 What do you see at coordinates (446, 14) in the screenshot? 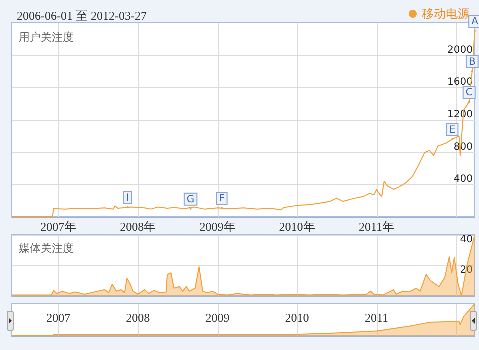
I see `legend-label: 移动电源` at bounding box center [446, 14].